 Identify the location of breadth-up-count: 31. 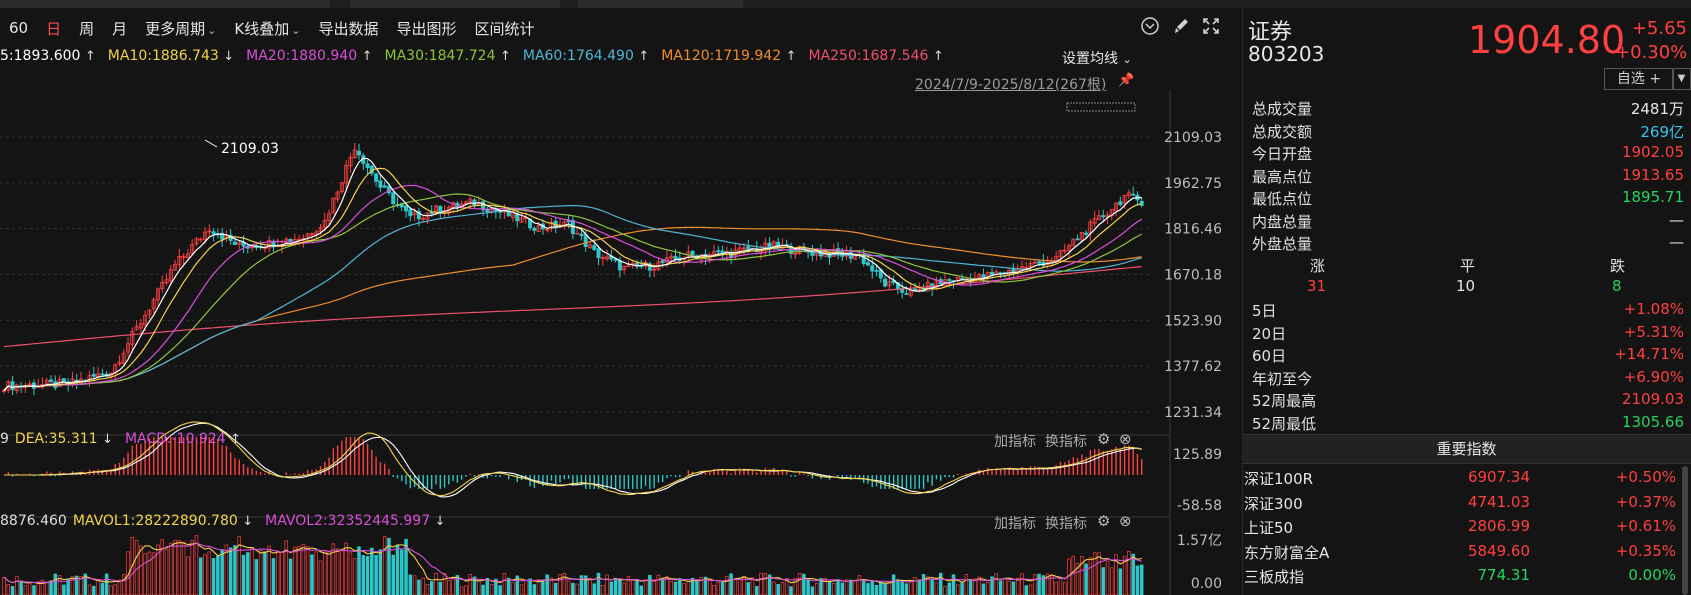
(1317, 286).